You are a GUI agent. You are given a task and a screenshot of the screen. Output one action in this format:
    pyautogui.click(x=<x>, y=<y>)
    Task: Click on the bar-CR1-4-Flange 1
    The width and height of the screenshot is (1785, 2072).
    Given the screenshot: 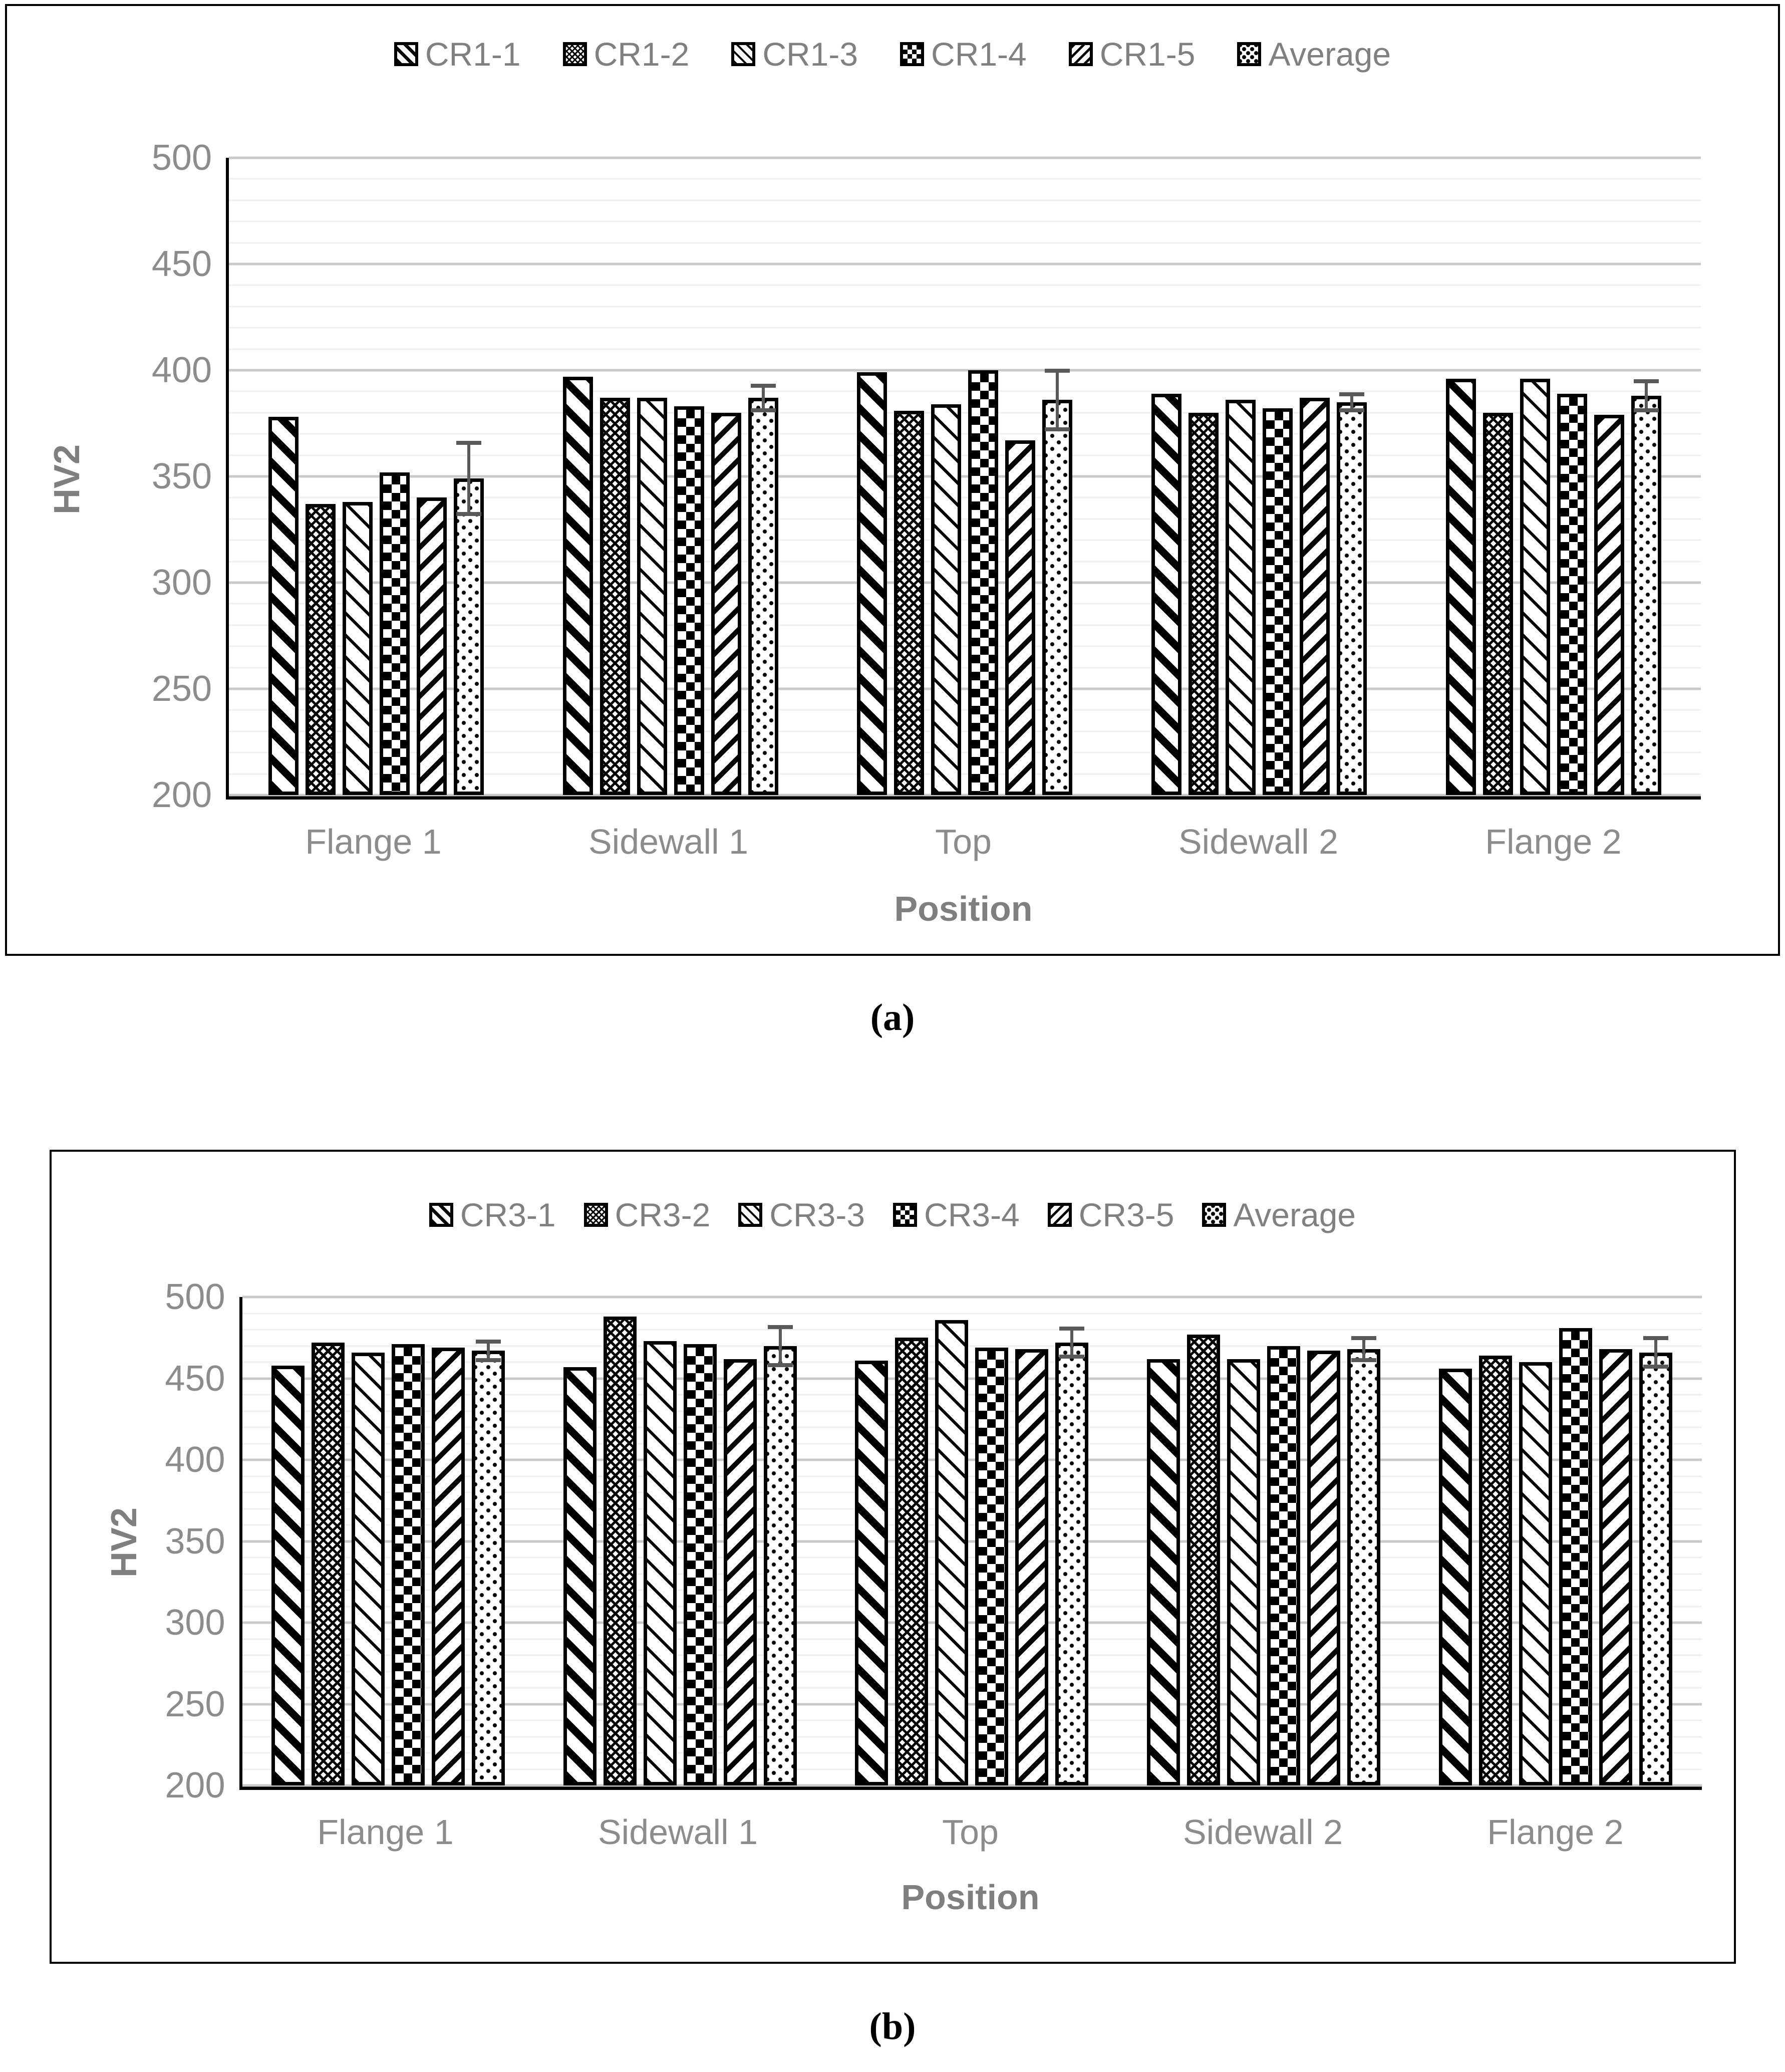 What is the action you would take?
    pyautogui.click(x=395, y=633)
    